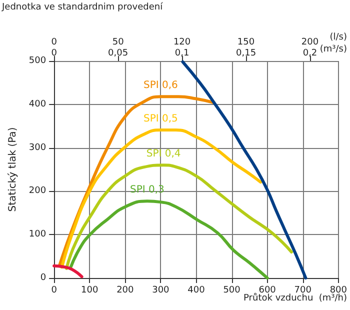 This screenshot has width=350, height=310. What do you see at coordinates (160, 119) in the screenshot?
I see `series-label: SPI 0,5` at bounding box center [160, 119].